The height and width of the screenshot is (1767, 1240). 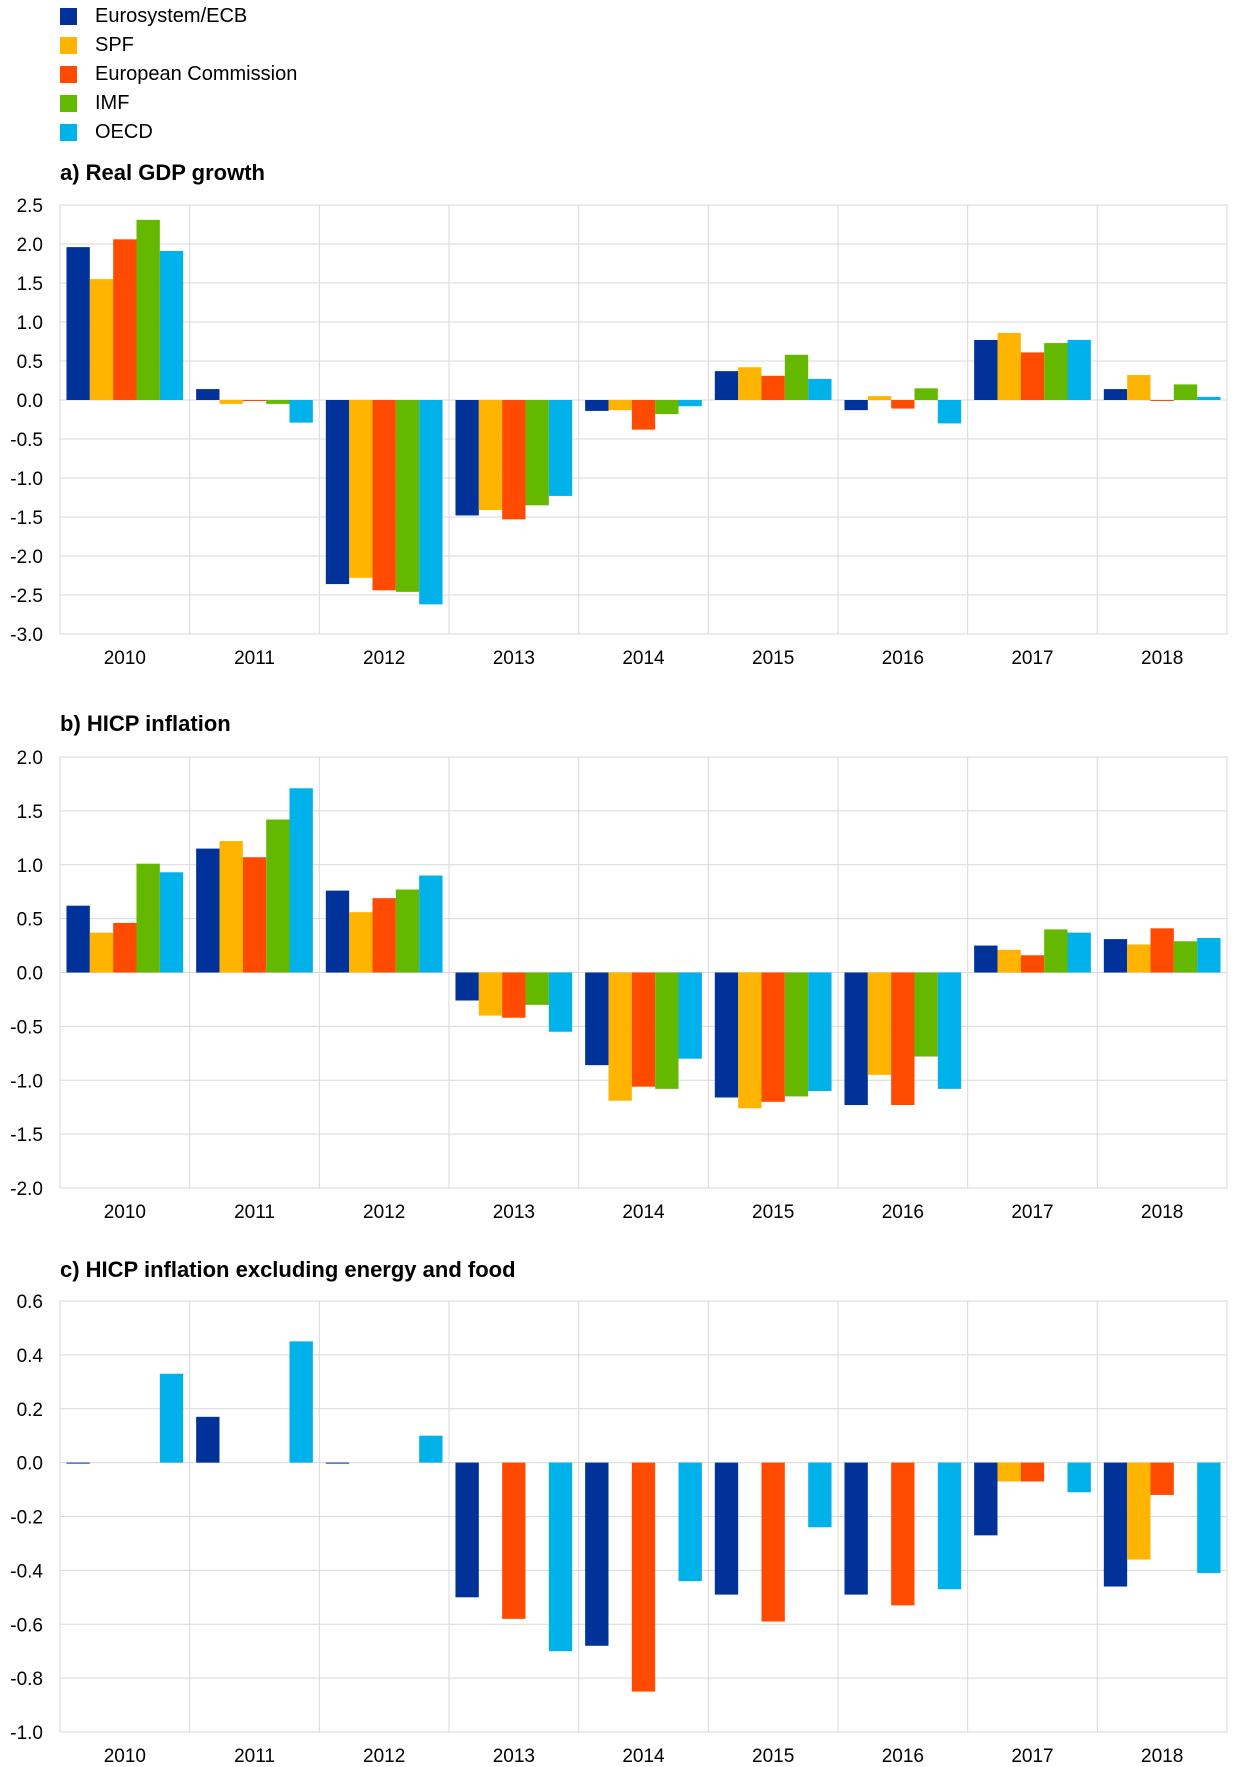 What do you see at coordinates (196, 74) in the screenshot?
I see `legend-label: European Commission` at bounding box center [196, 74].